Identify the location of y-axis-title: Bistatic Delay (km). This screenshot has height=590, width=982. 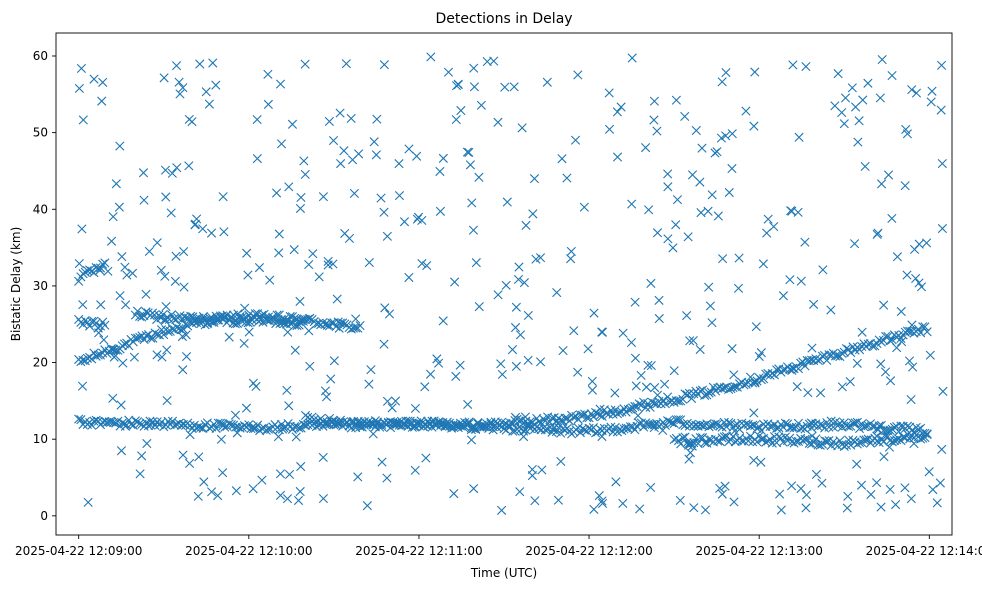
(16, 284).